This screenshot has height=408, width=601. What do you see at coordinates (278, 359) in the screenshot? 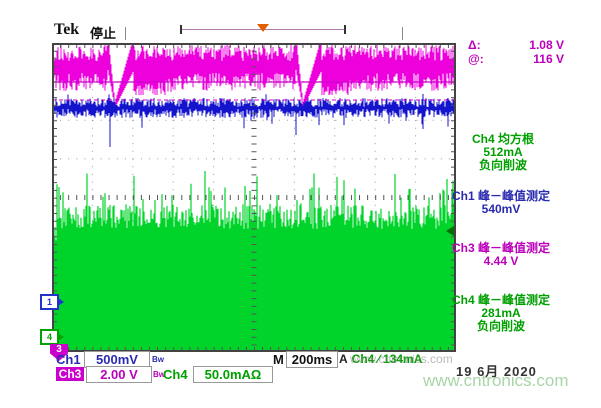
I see `timebase-label: M` at bounding box center [278, 359].